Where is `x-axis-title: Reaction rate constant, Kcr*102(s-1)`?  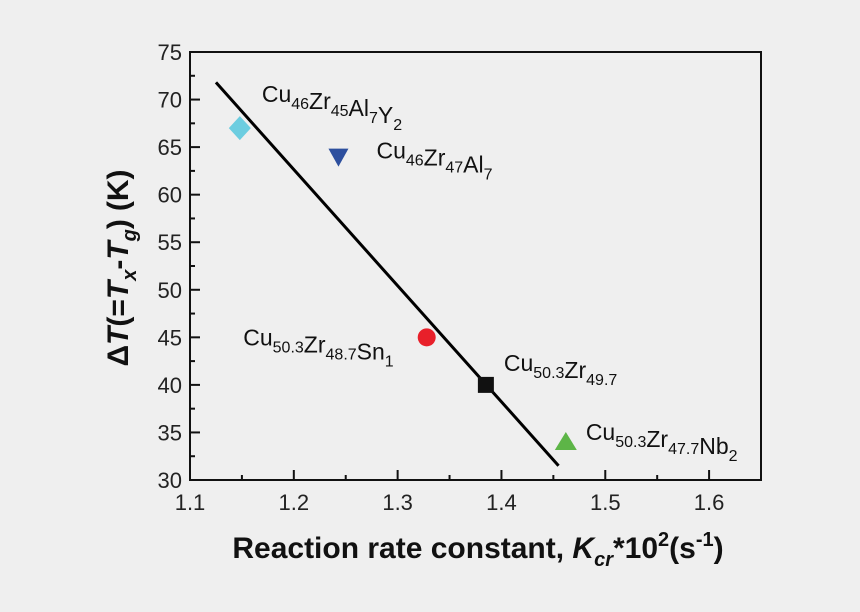
x-axis-title: Reaction rate constant, Kcr*102(s-1) is located at coordinates (477, 550).